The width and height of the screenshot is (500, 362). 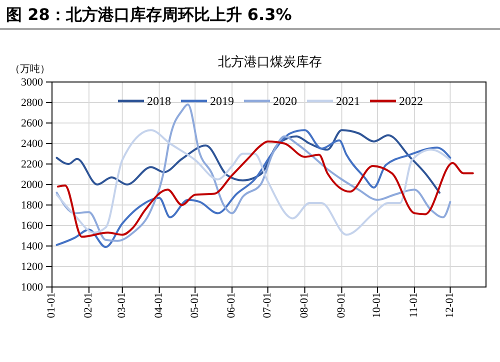 What do you see at coordinates (414, 305) in the screenshot?
I see `x-tick-label: 11-01` at bounding box center [414, 305].